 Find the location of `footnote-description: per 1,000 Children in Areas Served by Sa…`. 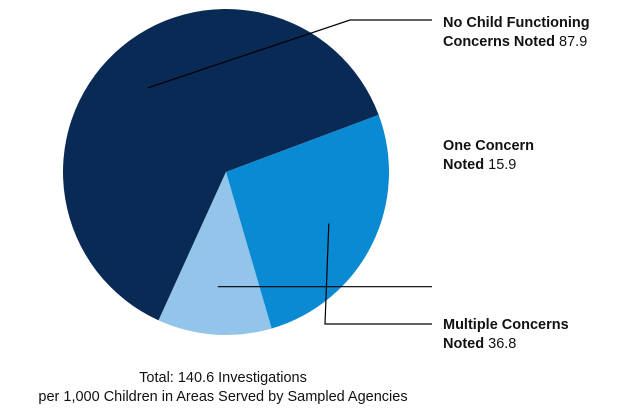

footnote-description: per 1,000 Children in Areas Served by Sa… is located at coordinates (223, 397).